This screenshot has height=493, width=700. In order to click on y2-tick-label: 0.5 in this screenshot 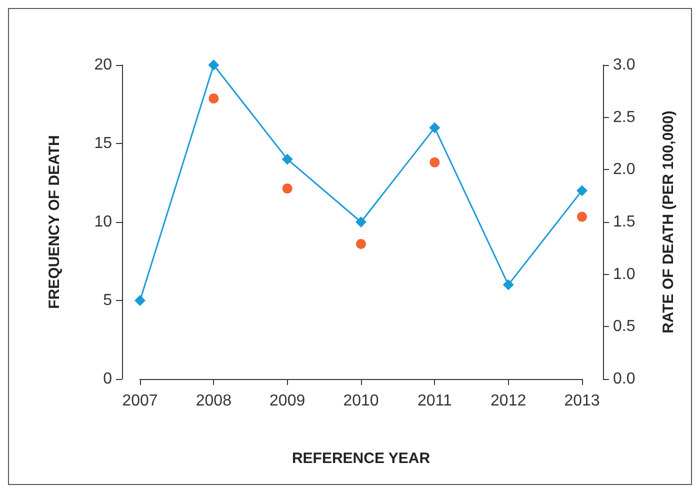, I will do `click(624, 327)`.